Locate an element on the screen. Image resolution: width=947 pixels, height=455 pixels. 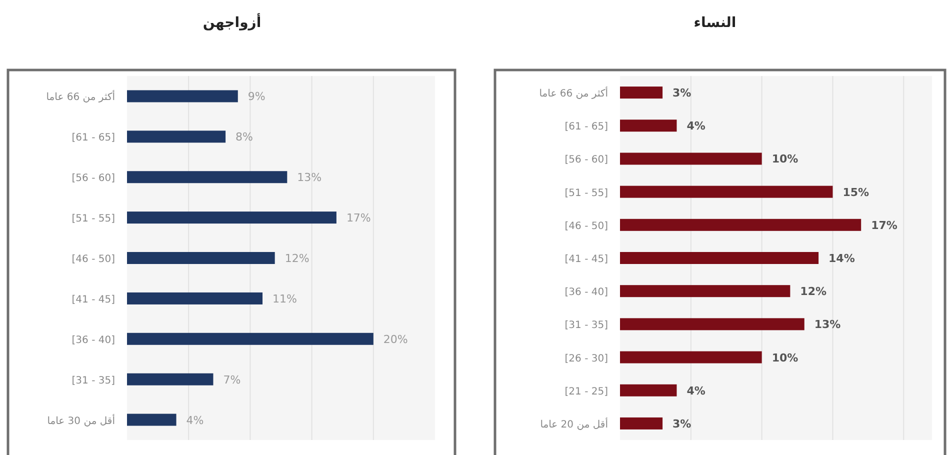
chart-title: أزواجهن is located at coordinates (232, 22).